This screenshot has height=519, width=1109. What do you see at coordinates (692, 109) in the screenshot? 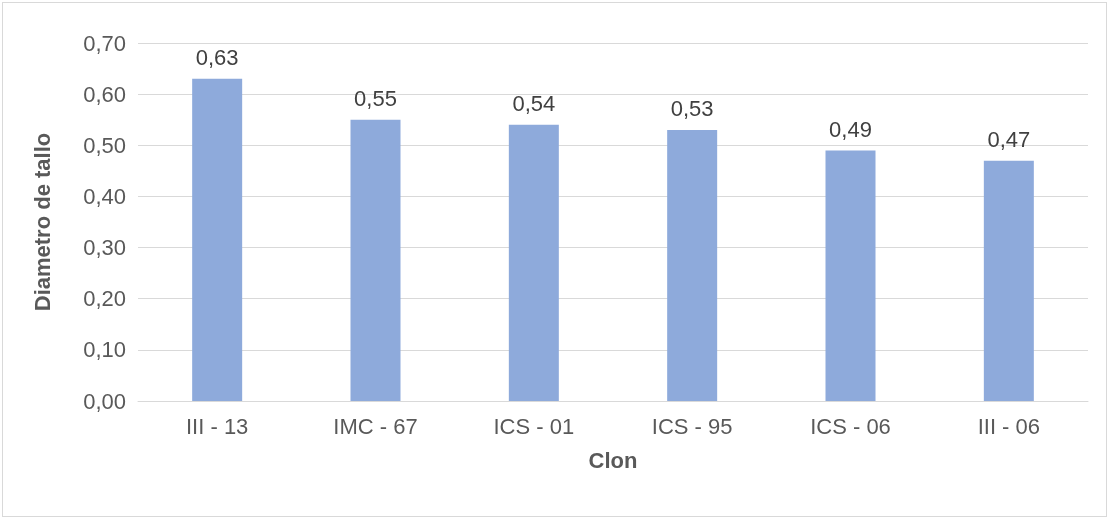
I see `data-label: 0,53` at bounding box center [692, 109].